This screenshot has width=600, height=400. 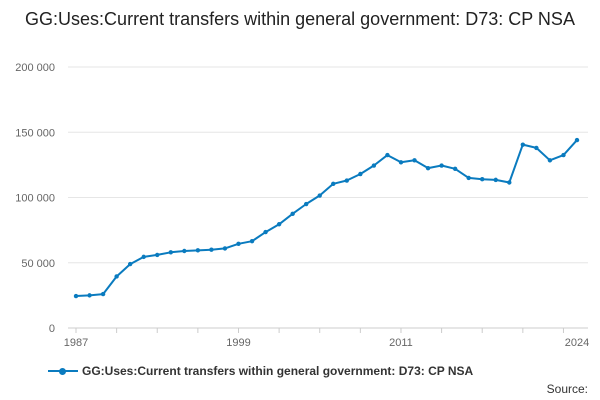 I want to click on x-axis-tick-labels: 1987 1999 2011 2024, so click(x=326, y=343).